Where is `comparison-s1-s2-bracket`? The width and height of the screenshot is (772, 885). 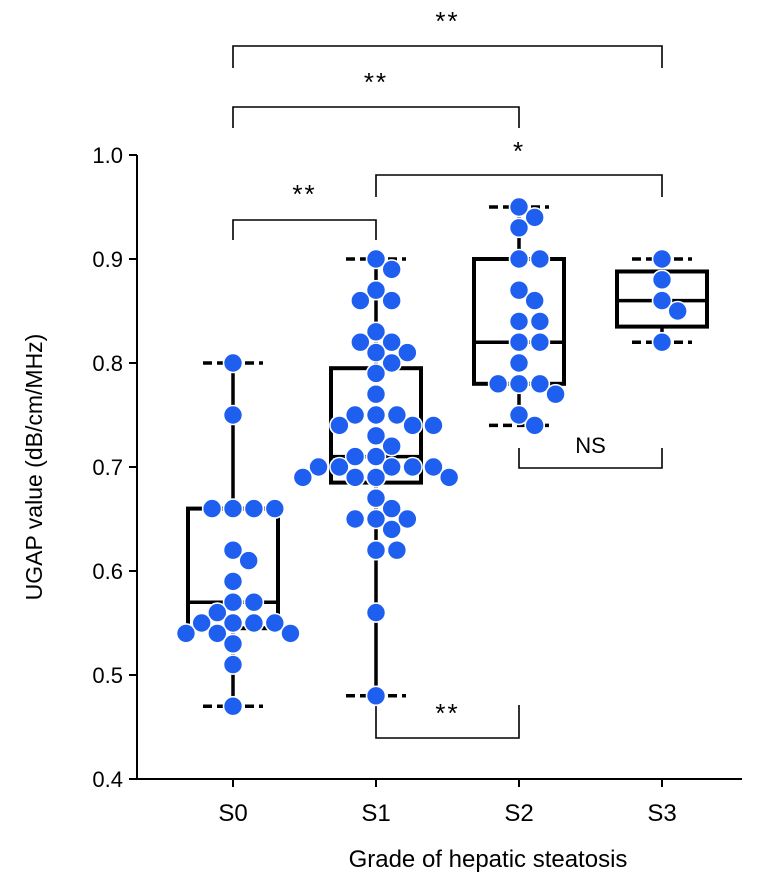
comparison-s1-s2-bracket is located at coordinates (447, 722).